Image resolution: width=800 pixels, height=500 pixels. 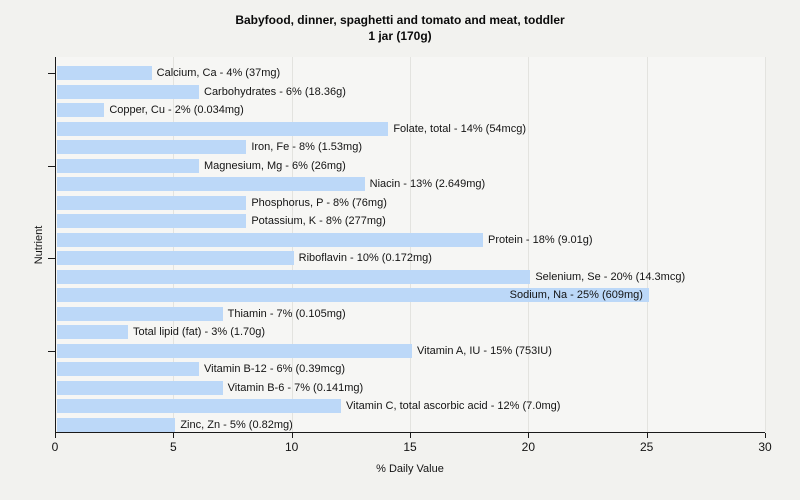 What do you see at coordinates (410, 447) in the screenshot?
I see `x-tick-label: 15` at bounding box center [410, 447].